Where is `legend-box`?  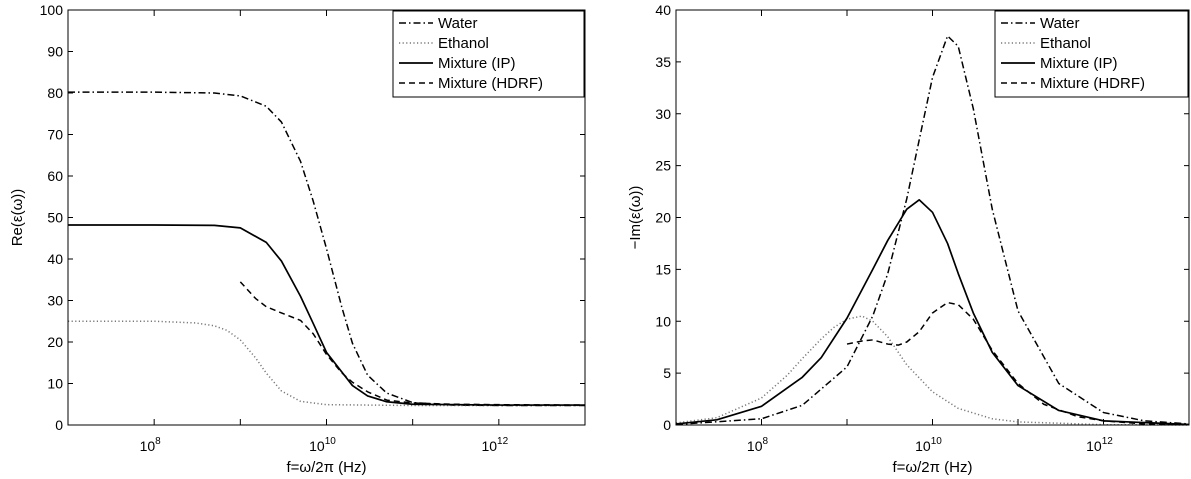
legend-box is located at coordinates (1091, 54).